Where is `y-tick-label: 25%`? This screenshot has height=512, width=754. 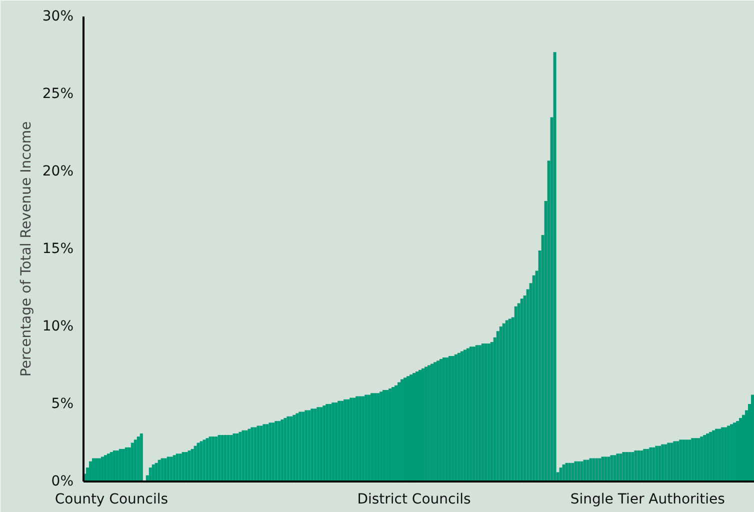 y-tick-label: 25% is located at coordinates (58, 94).